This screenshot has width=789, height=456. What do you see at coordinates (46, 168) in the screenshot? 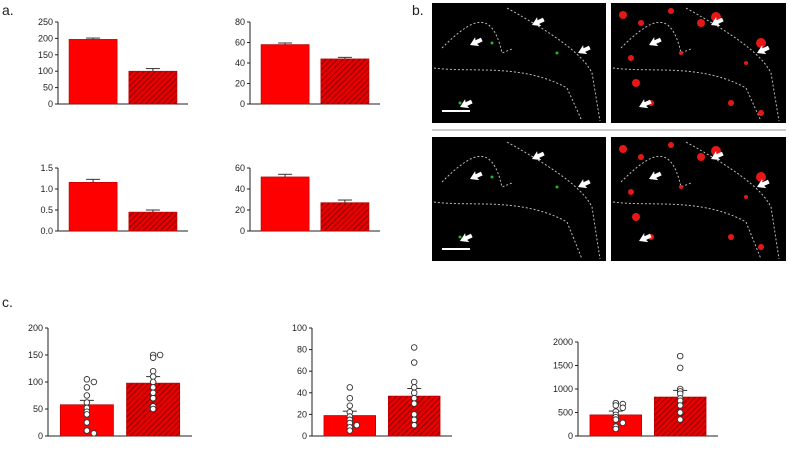
I see `y-tick-label: 1.5` at bounding box center [46, 168].